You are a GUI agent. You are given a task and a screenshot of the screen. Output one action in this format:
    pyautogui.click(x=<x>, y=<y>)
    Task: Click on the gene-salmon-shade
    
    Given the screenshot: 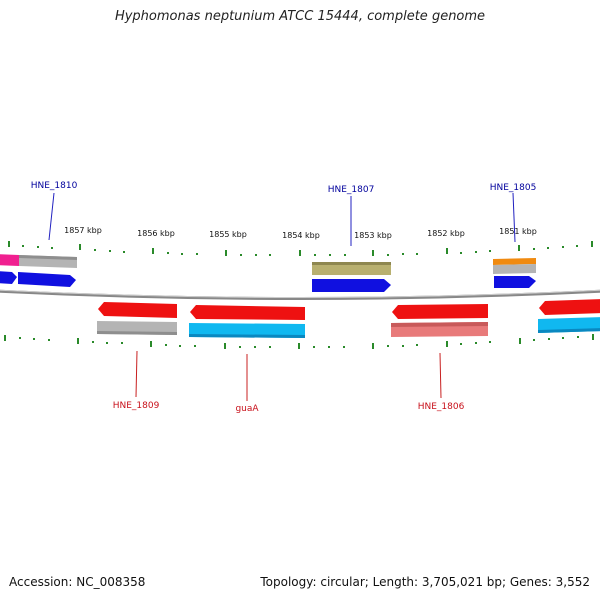 What is the action you would take?
    pyautogui.click(x=439, y=324)
    